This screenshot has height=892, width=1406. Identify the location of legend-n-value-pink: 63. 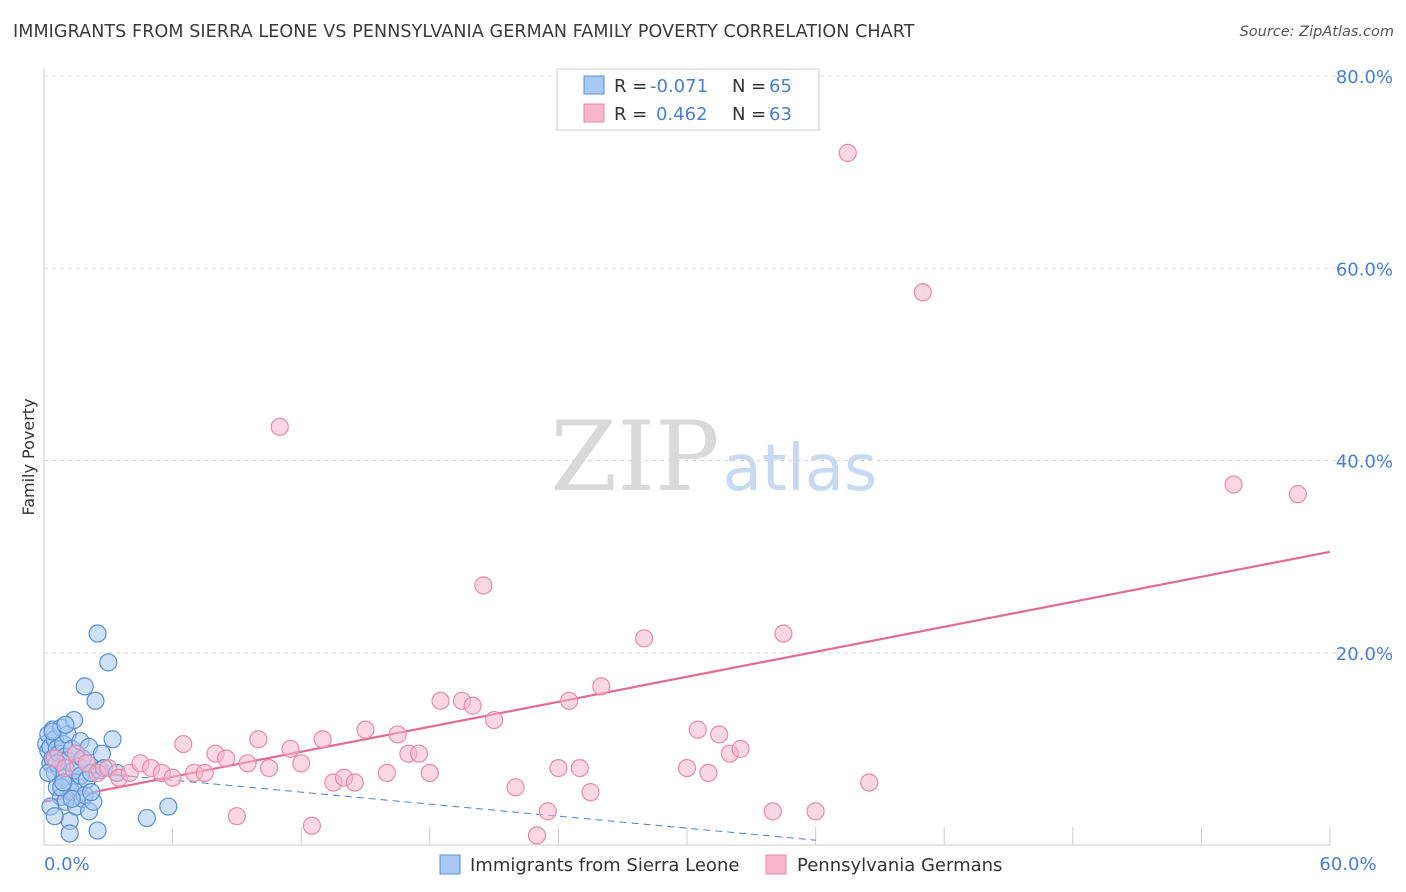
(780, 114).